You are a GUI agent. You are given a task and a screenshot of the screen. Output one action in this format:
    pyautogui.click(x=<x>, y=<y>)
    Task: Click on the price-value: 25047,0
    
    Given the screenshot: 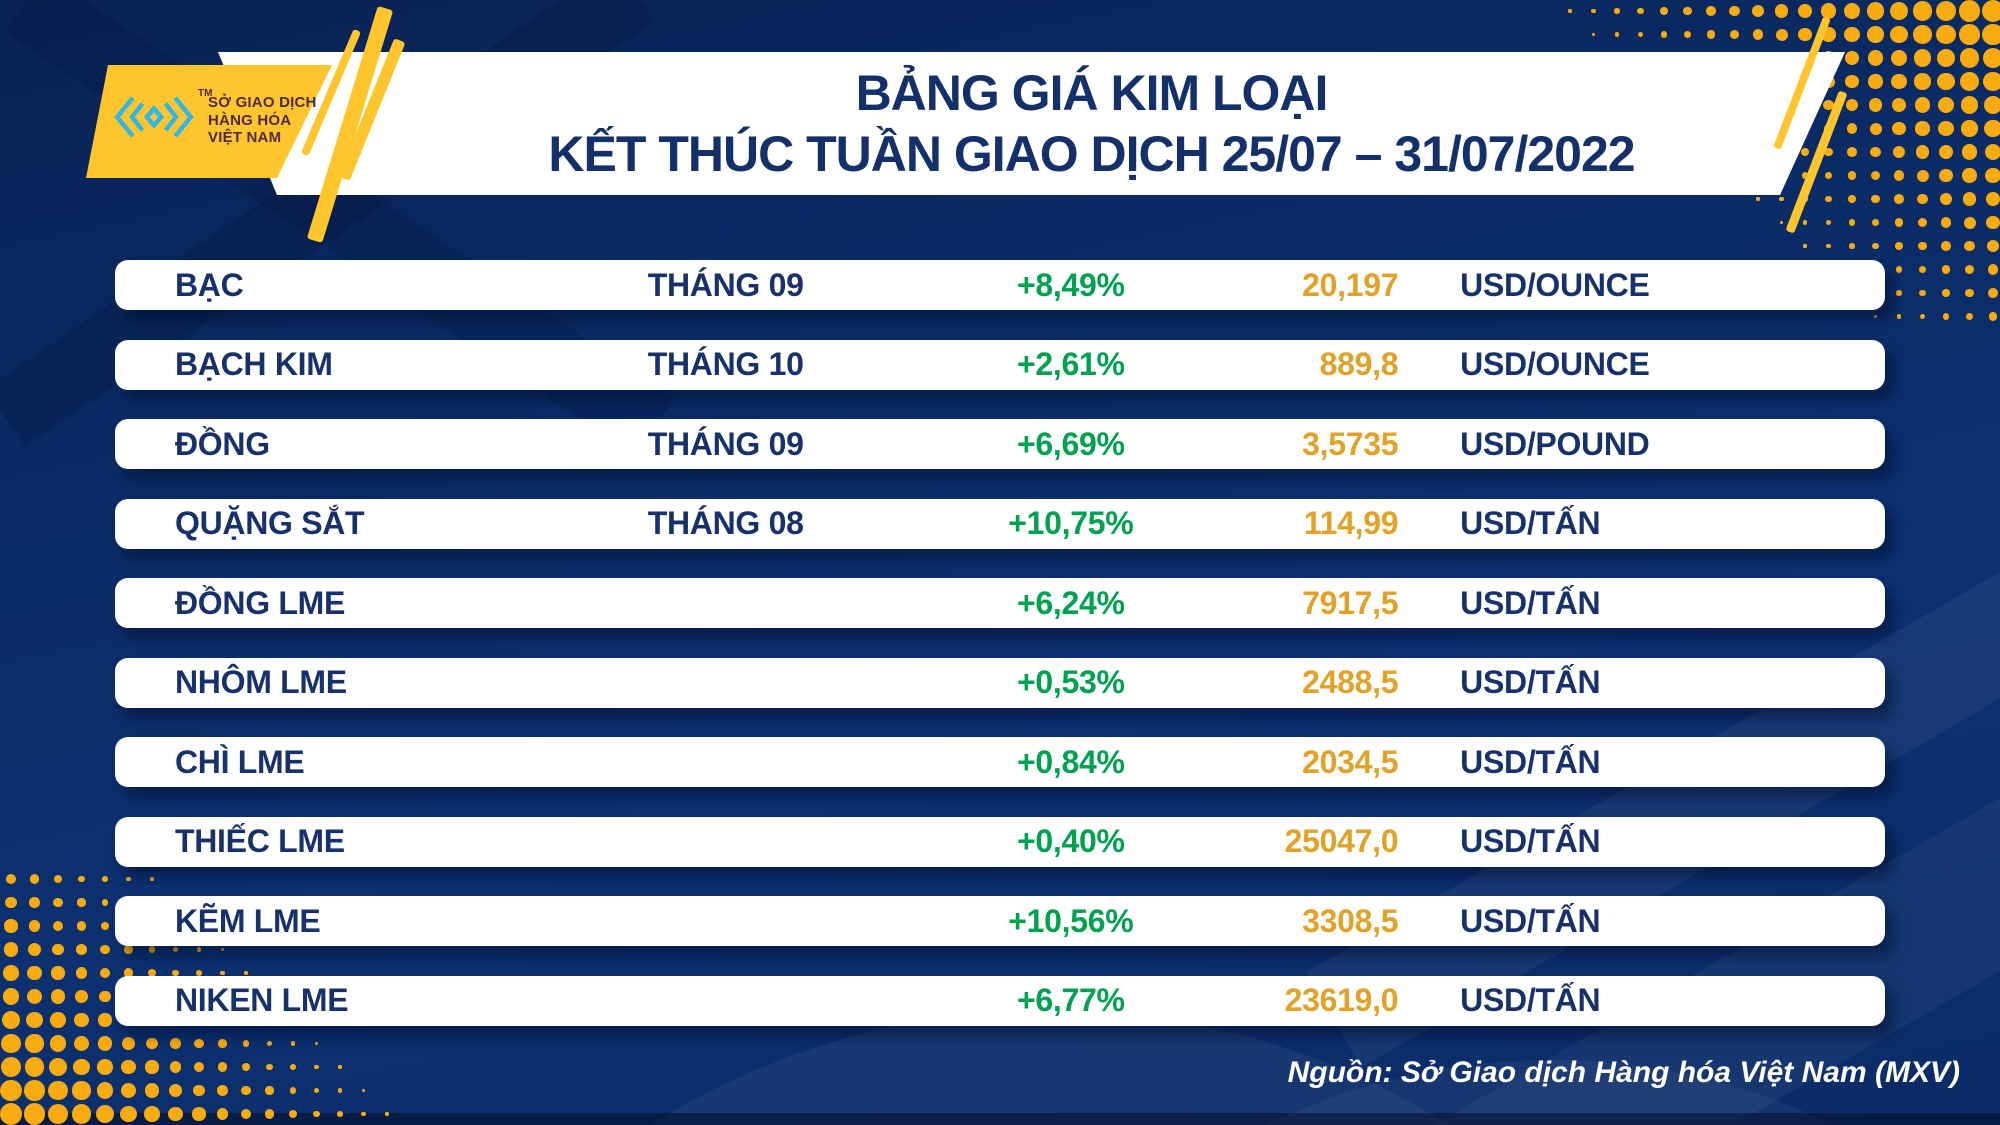 What is the action you would take?
    pyautogui.click(x=1341, y=841)
    